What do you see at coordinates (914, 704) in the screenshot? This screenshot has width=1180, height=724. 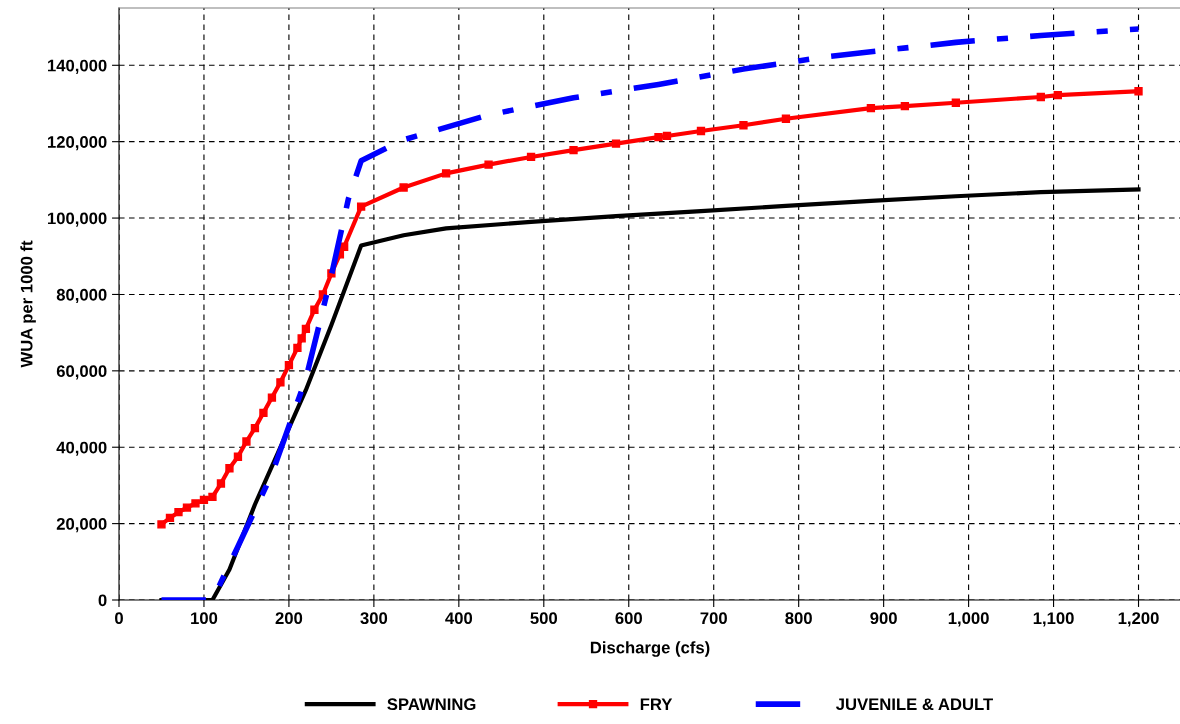 I see `legend-label: JUVENILE & ADULT` at bounding box center [914, 704].